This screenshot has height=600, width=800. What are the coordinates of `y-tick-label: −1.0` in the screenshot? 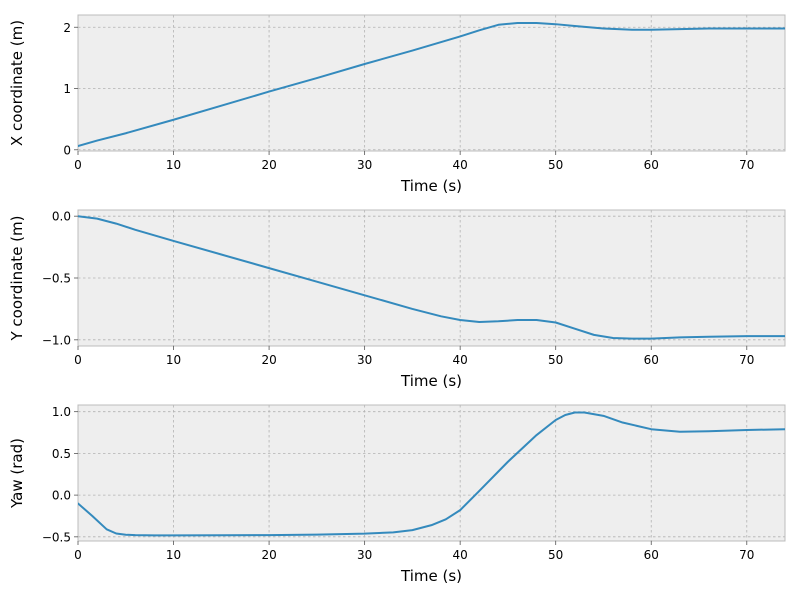 It's located at (56, 340).